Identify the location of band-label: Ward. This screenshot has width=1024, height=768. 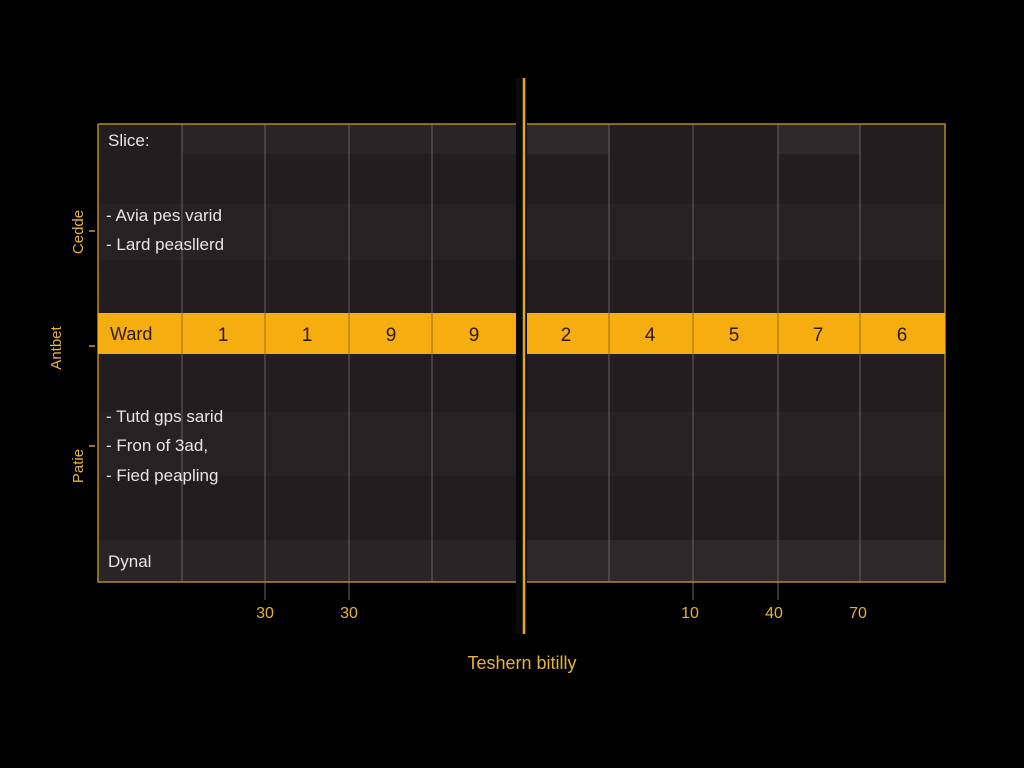
(131, 334).